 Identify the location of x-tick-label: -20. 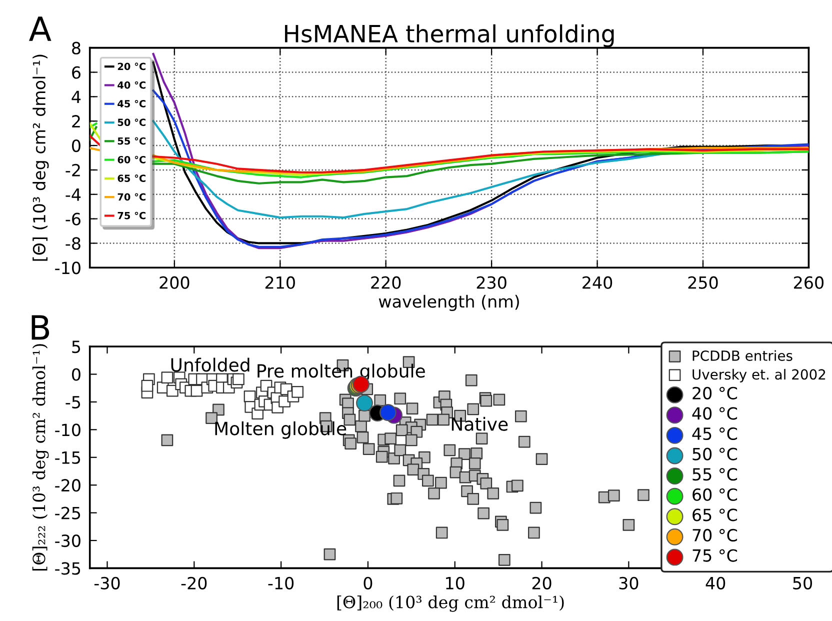
(194, 583).